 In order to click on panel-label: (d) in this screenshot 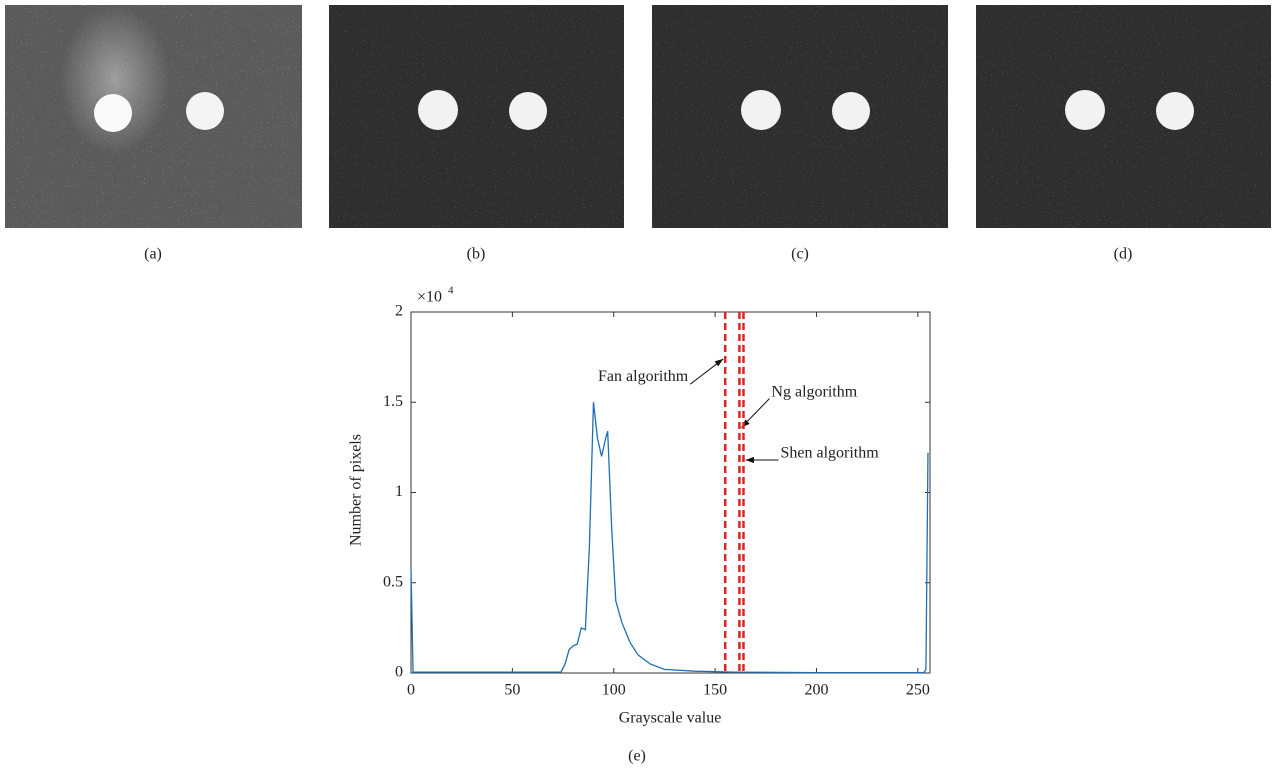, I will do `click(1123, 254)`.